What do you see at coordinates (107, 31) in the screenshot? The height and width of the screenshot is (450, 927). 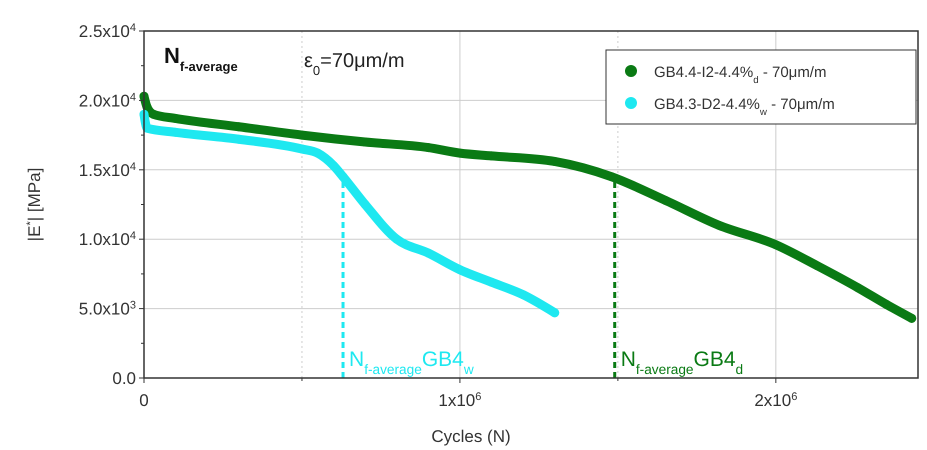 I see `y-tick-label: 2.5x10$^{4}$` at bounding box center [107, 31].